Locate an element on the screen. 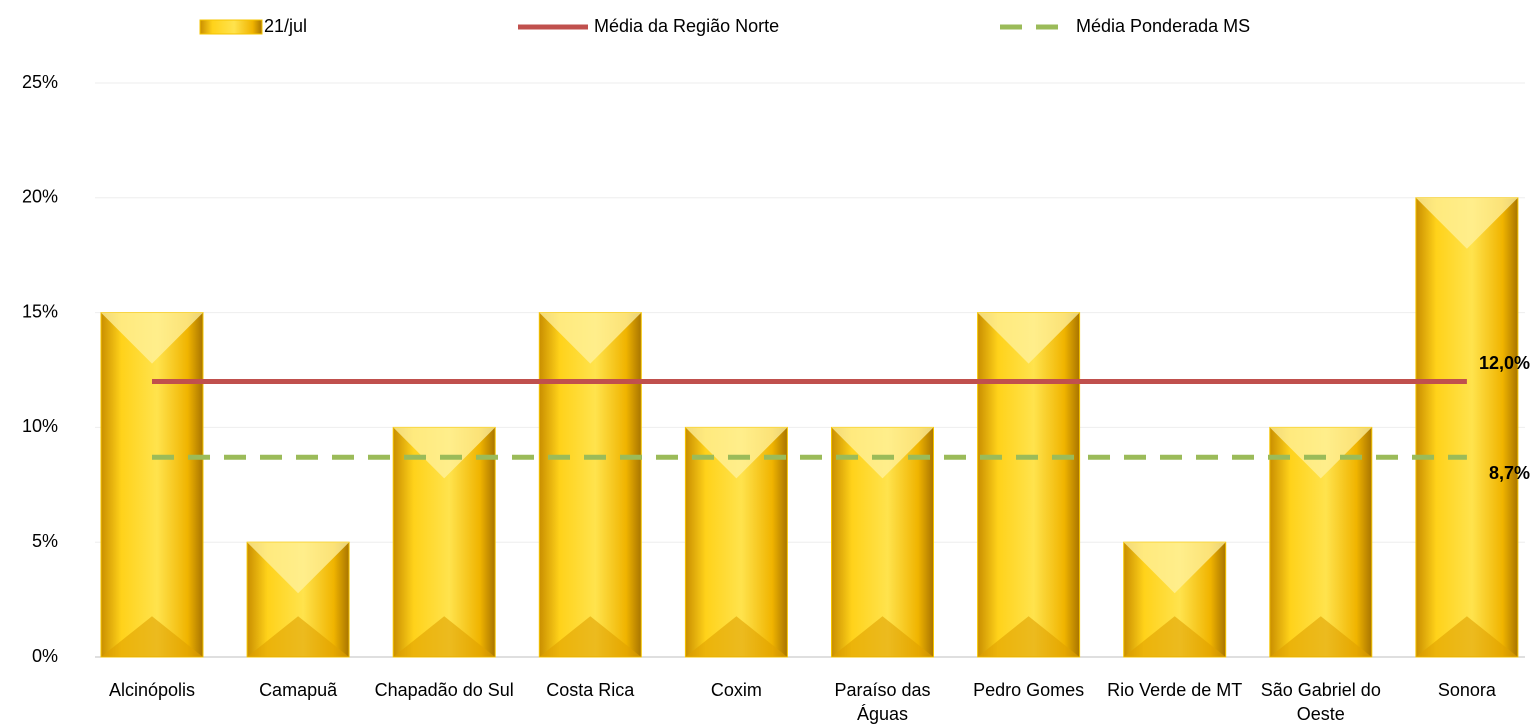 This screenshot has width=1532, height=727. legend-label: Média Ponderada MS is located at coordinates (1163, 26).